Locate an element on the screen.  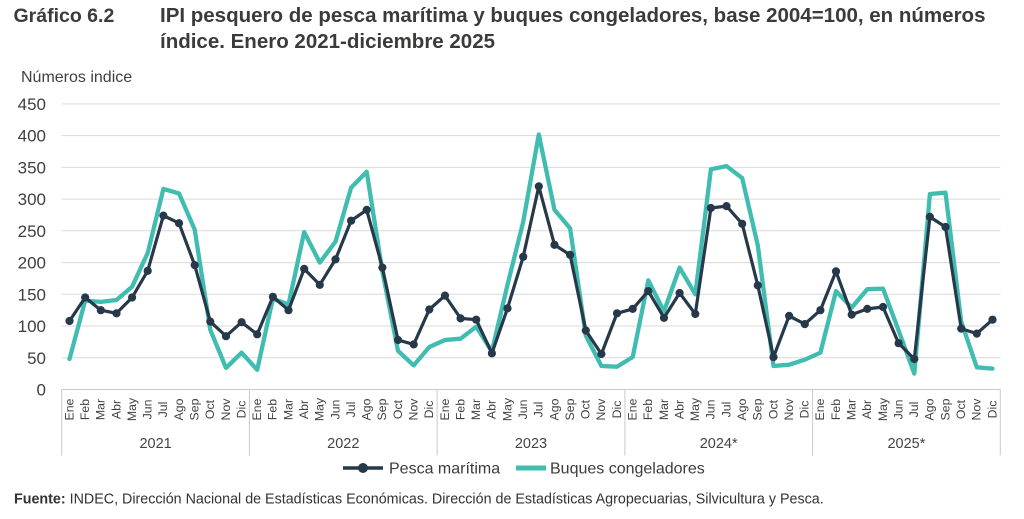
svg-text: 150 is located at coordinates (32, 294).